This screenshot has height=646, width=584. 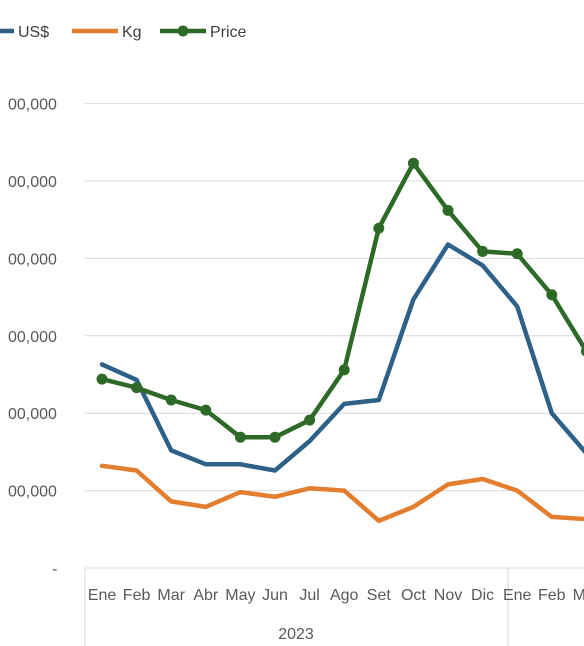 I want to click on series-line, so click(x=341, y=493).